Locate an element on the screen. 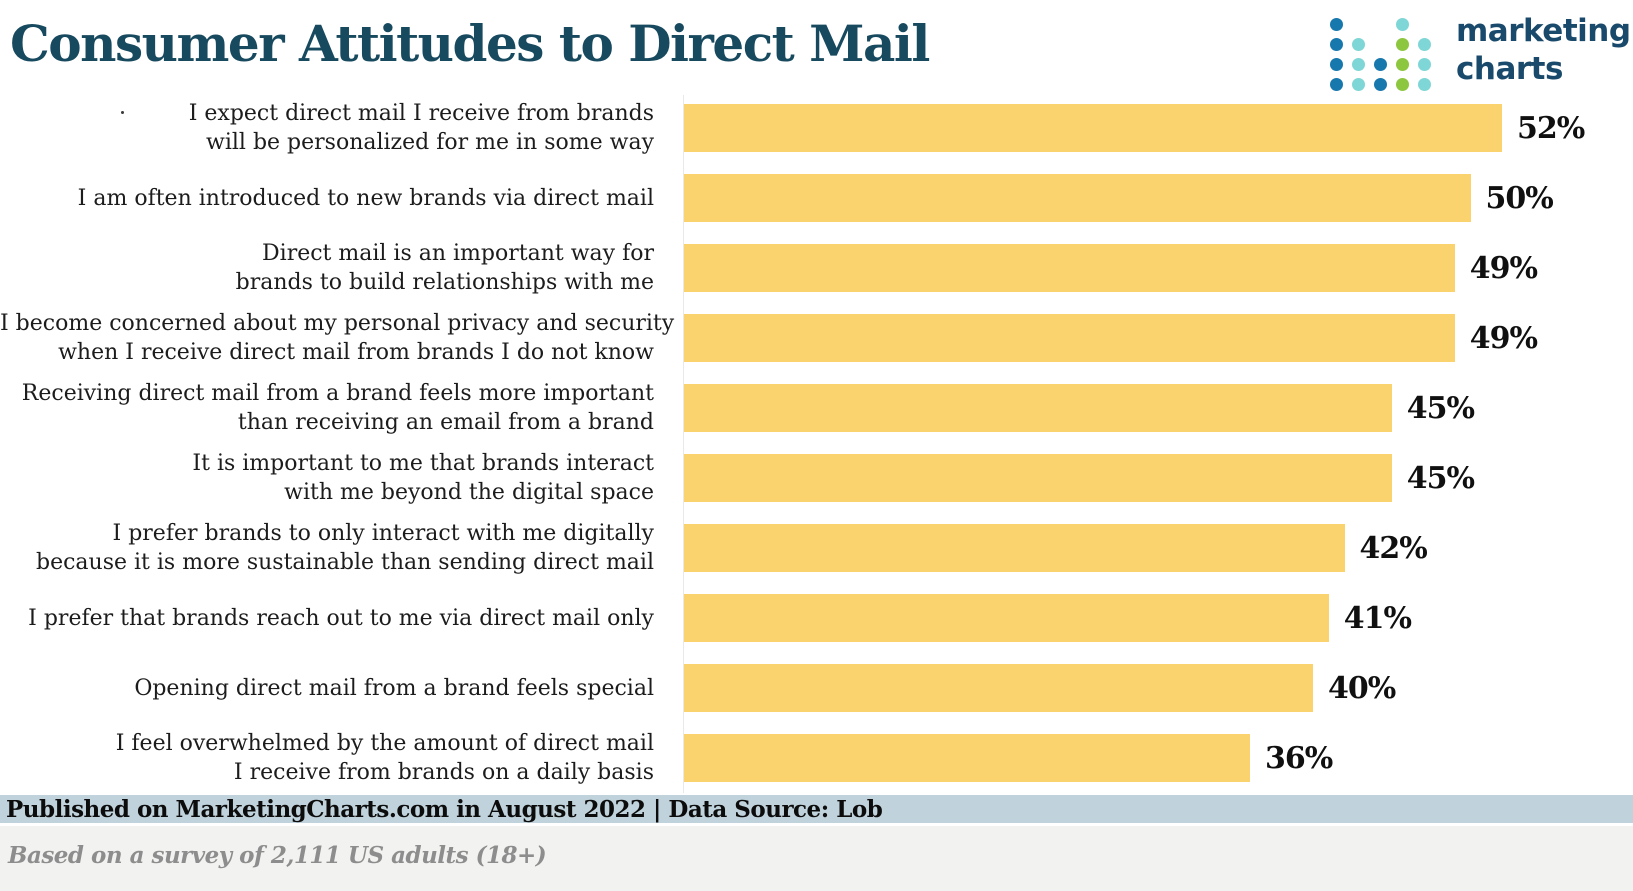 The image size is (1633, 891). bar-value-label: 41% is located at coordinates (1377, 618).